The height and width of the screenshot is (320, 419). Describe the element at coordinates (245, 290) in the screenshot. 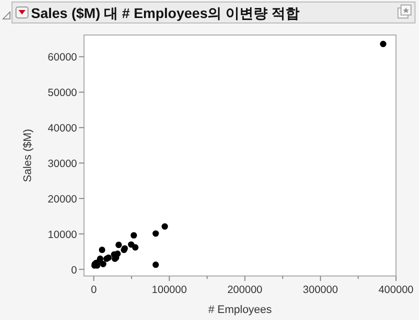

I see `x-tick-label: 200000` at that location.